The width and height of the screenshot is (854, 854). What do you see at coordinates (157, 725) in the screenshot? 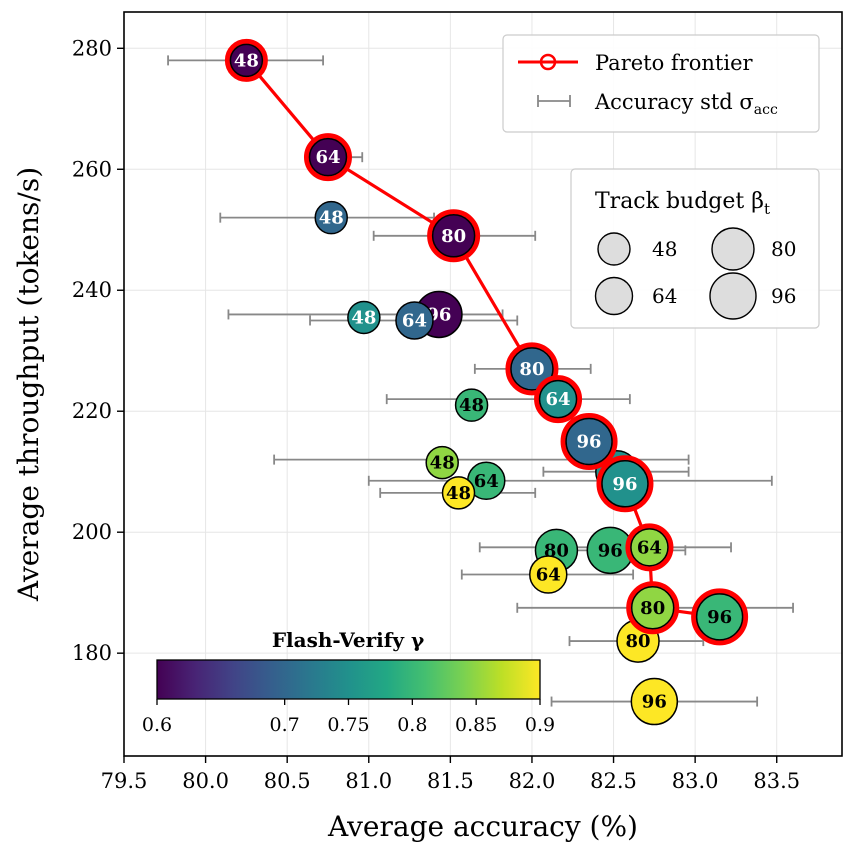
I see `colorbar-tick-label: 0.6` at bounding box center [157, 725].